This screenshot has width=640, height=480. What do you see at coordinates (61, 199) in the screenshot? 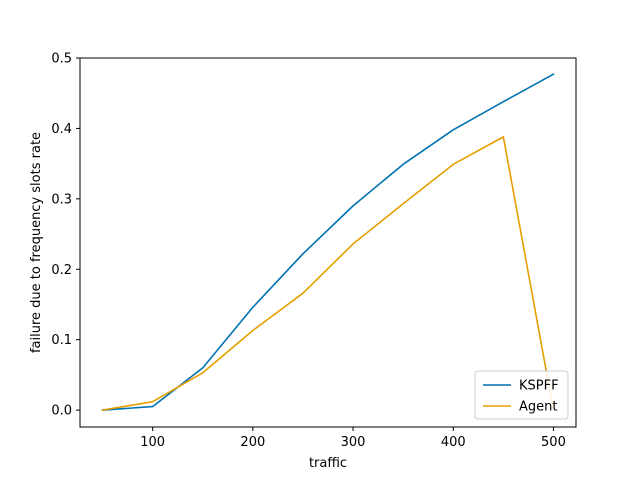
I see `y-tick-label: 0.3` at bounding box center [61, 199].